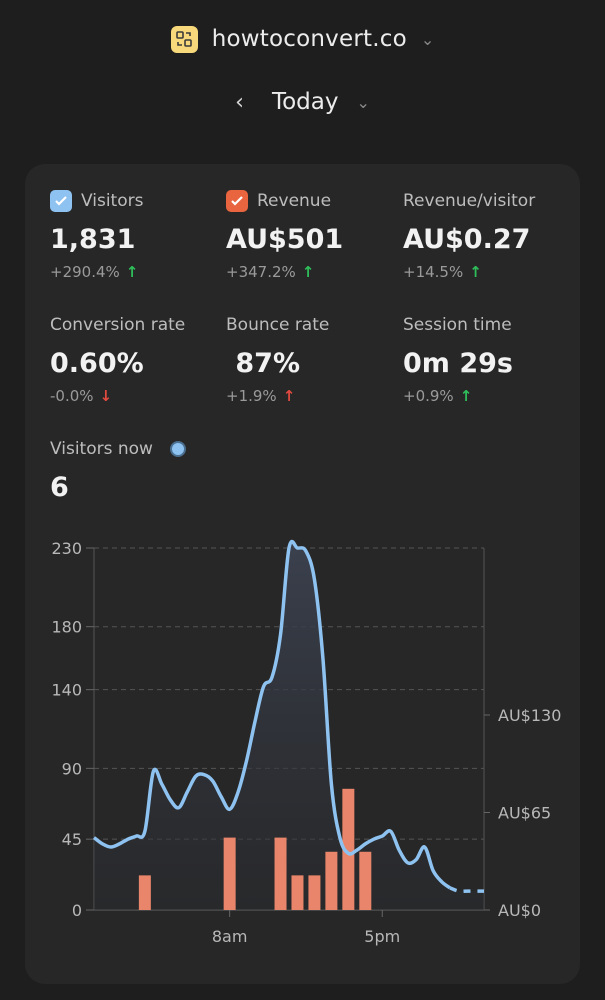 Image resolution: width=605 pixels, height=1000 pixels. Describe the element at coordinates (66, 690) in the screenshot. I see `y-tick-label: 140` at that location.